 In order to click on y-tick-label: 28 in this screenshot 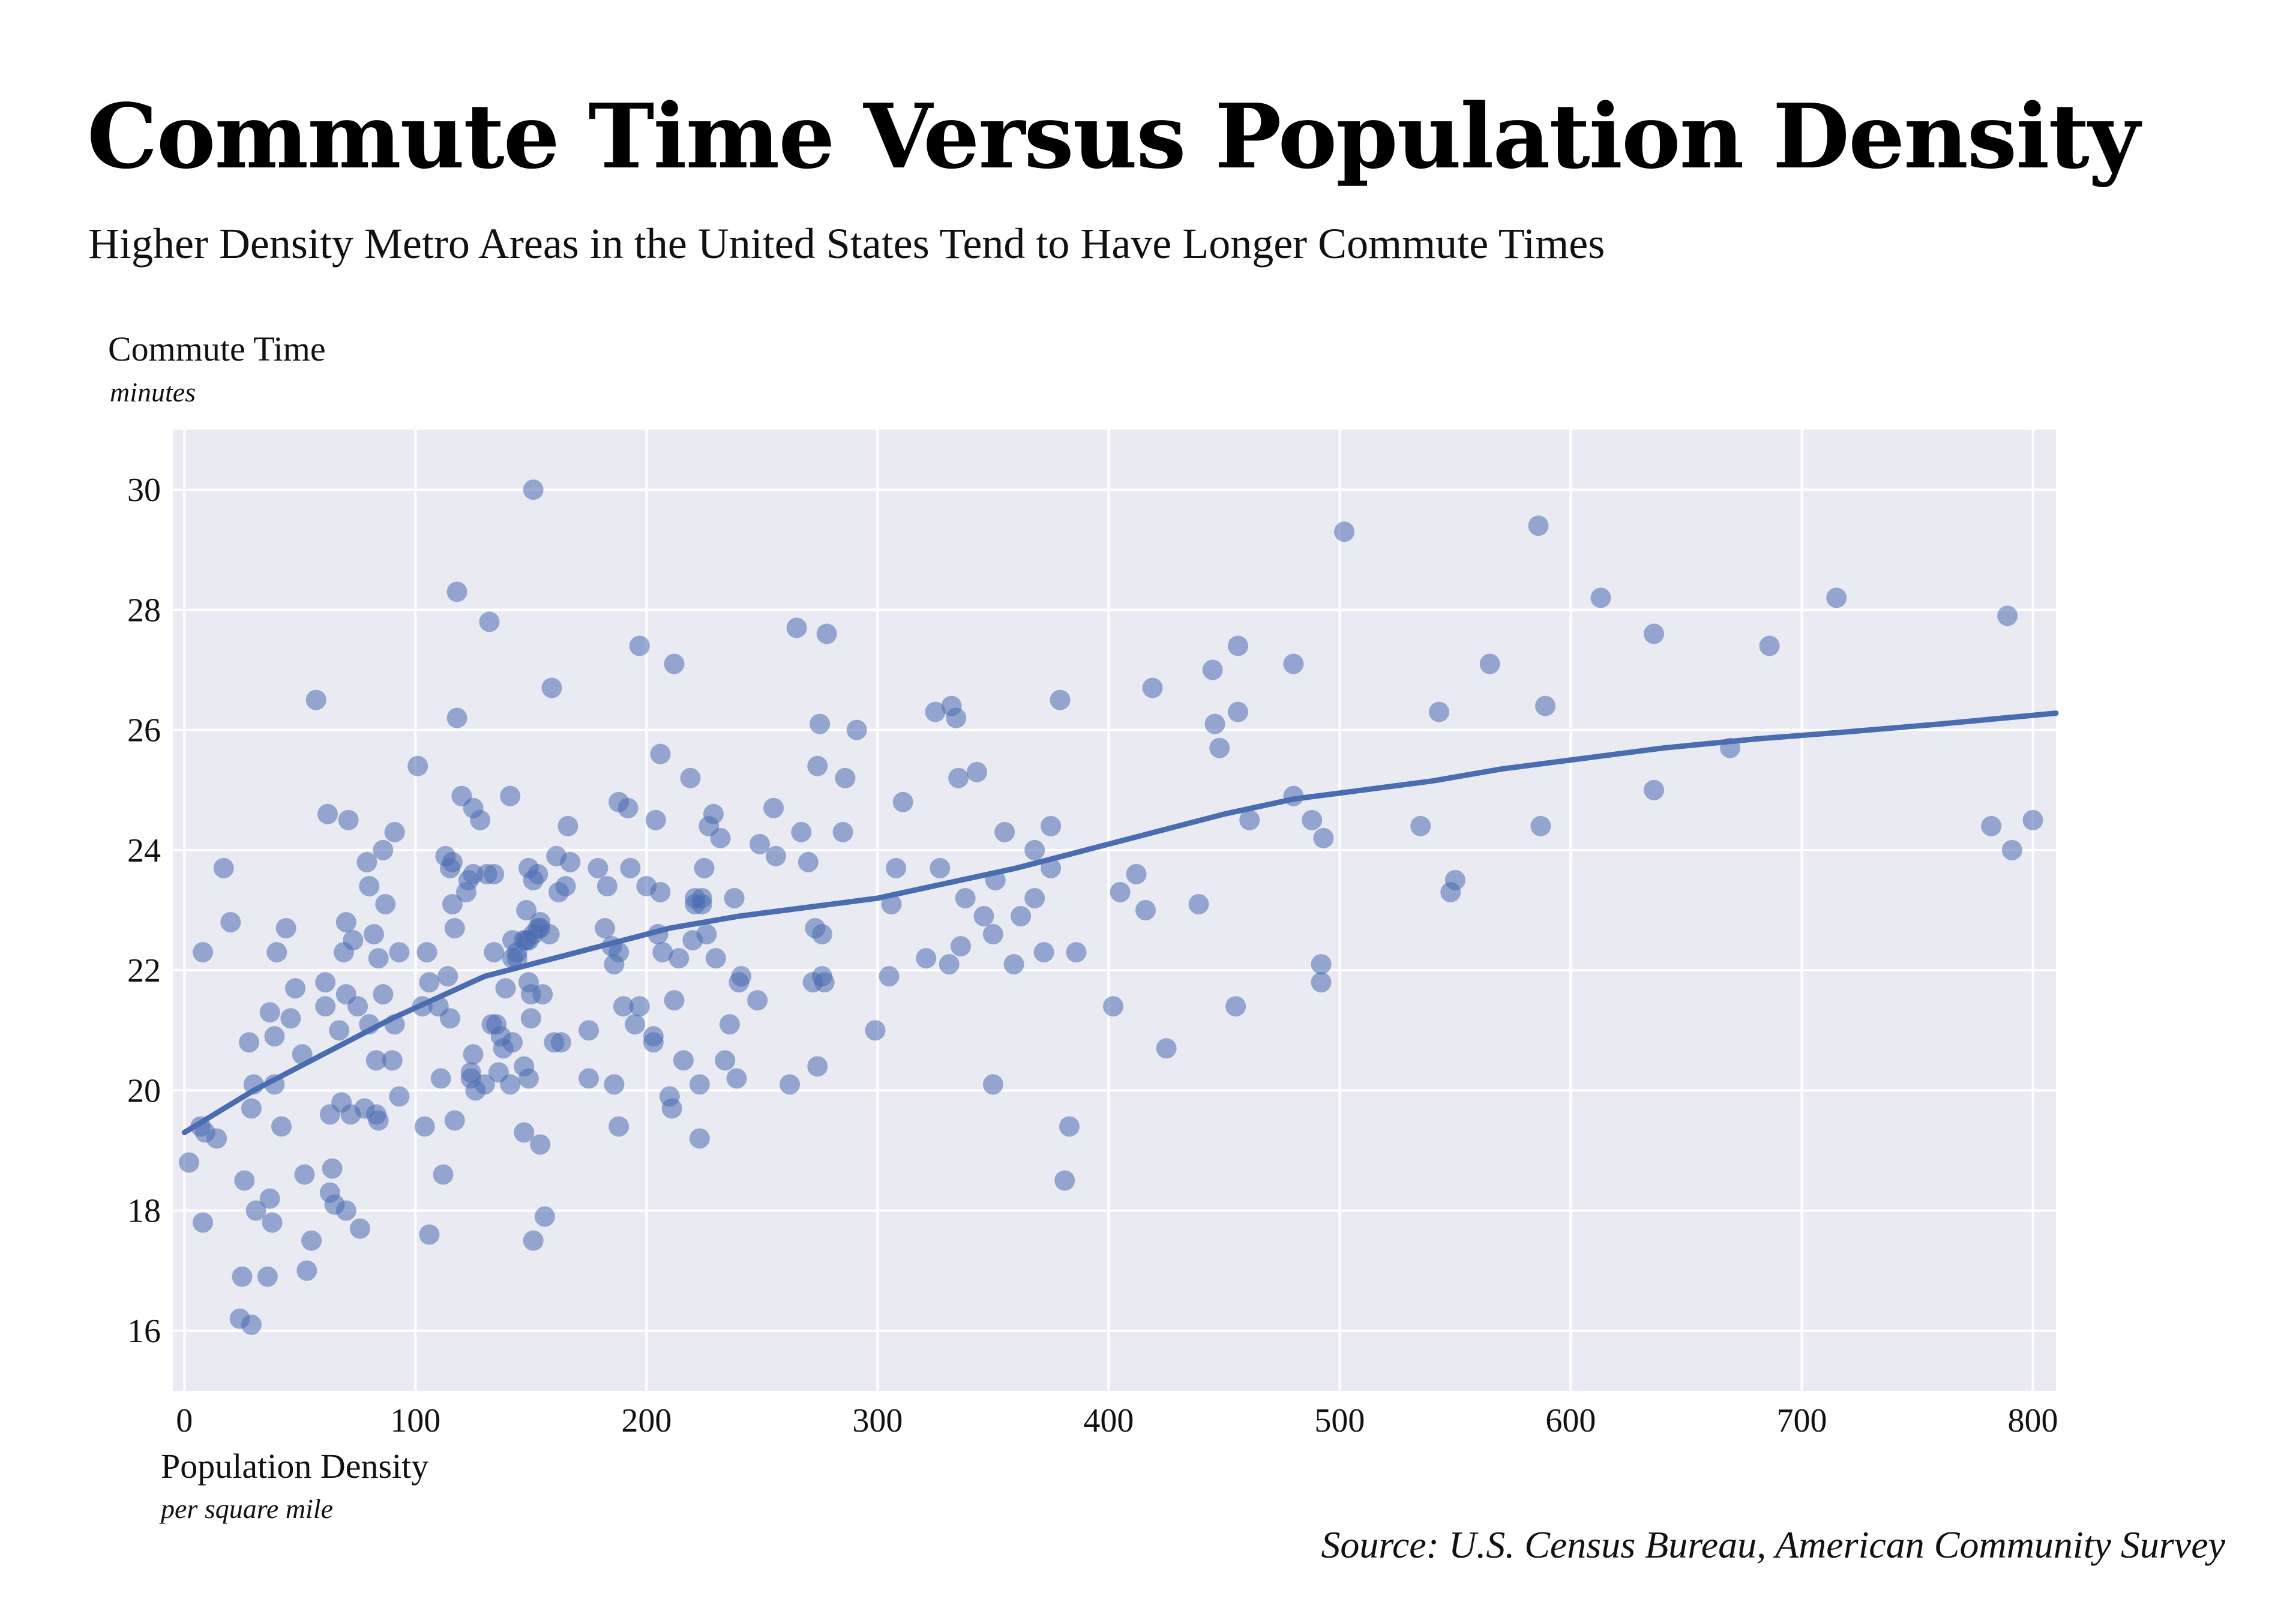, I will do `click(144, 610)`.